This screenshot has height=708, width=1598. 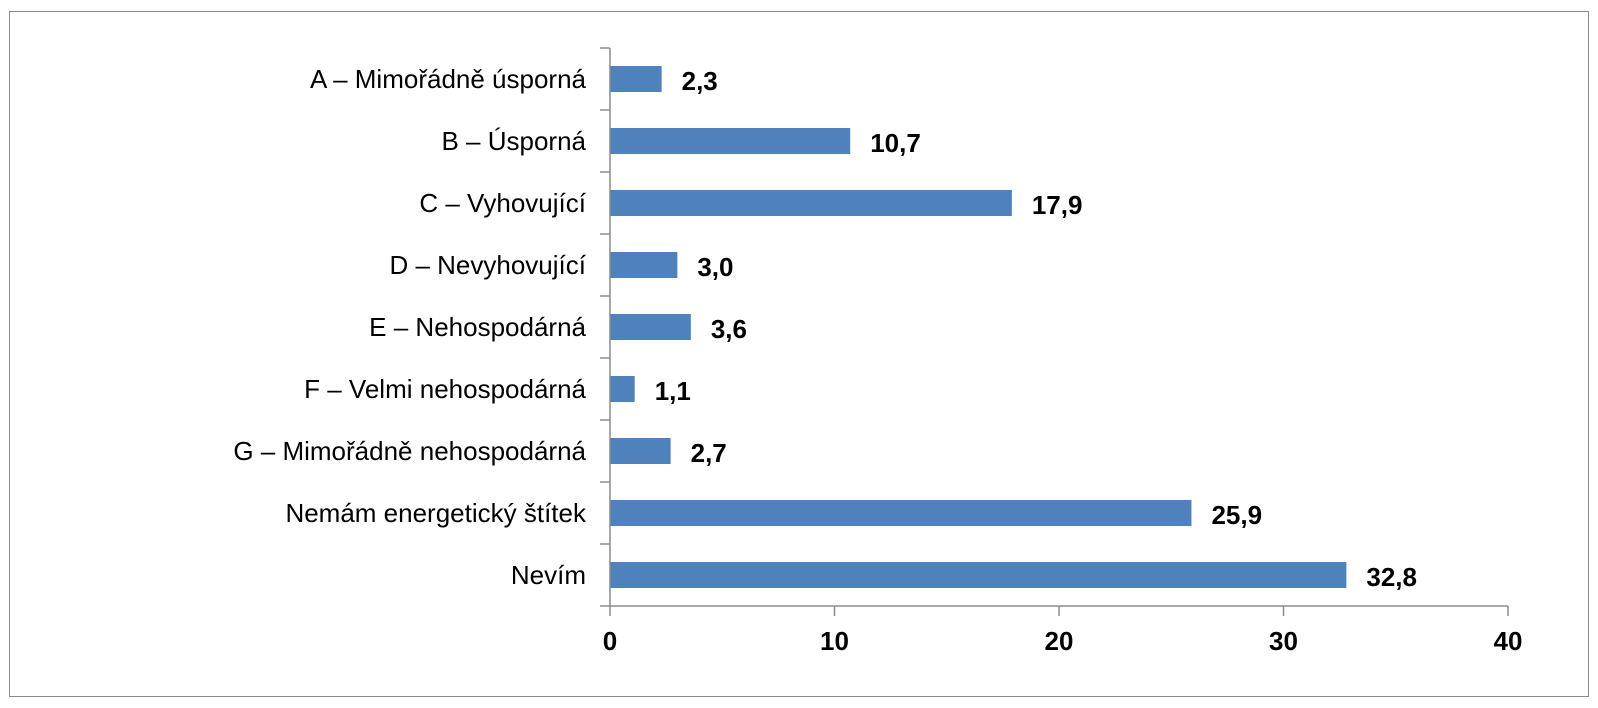 I want to click on x-tick-label-3: 30, so click(x=1283, y=641).